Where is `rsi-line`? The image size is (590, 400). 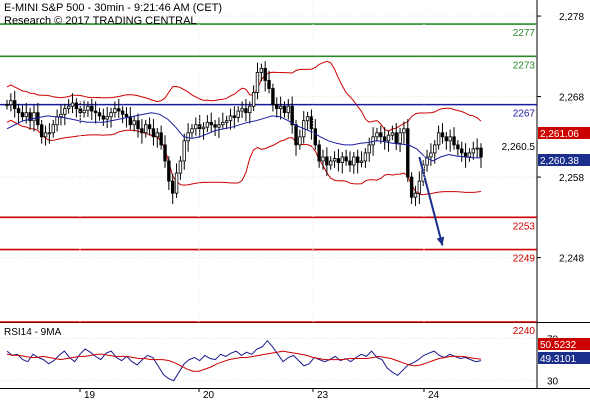
rsi-line is located at coordinates (244, 360).